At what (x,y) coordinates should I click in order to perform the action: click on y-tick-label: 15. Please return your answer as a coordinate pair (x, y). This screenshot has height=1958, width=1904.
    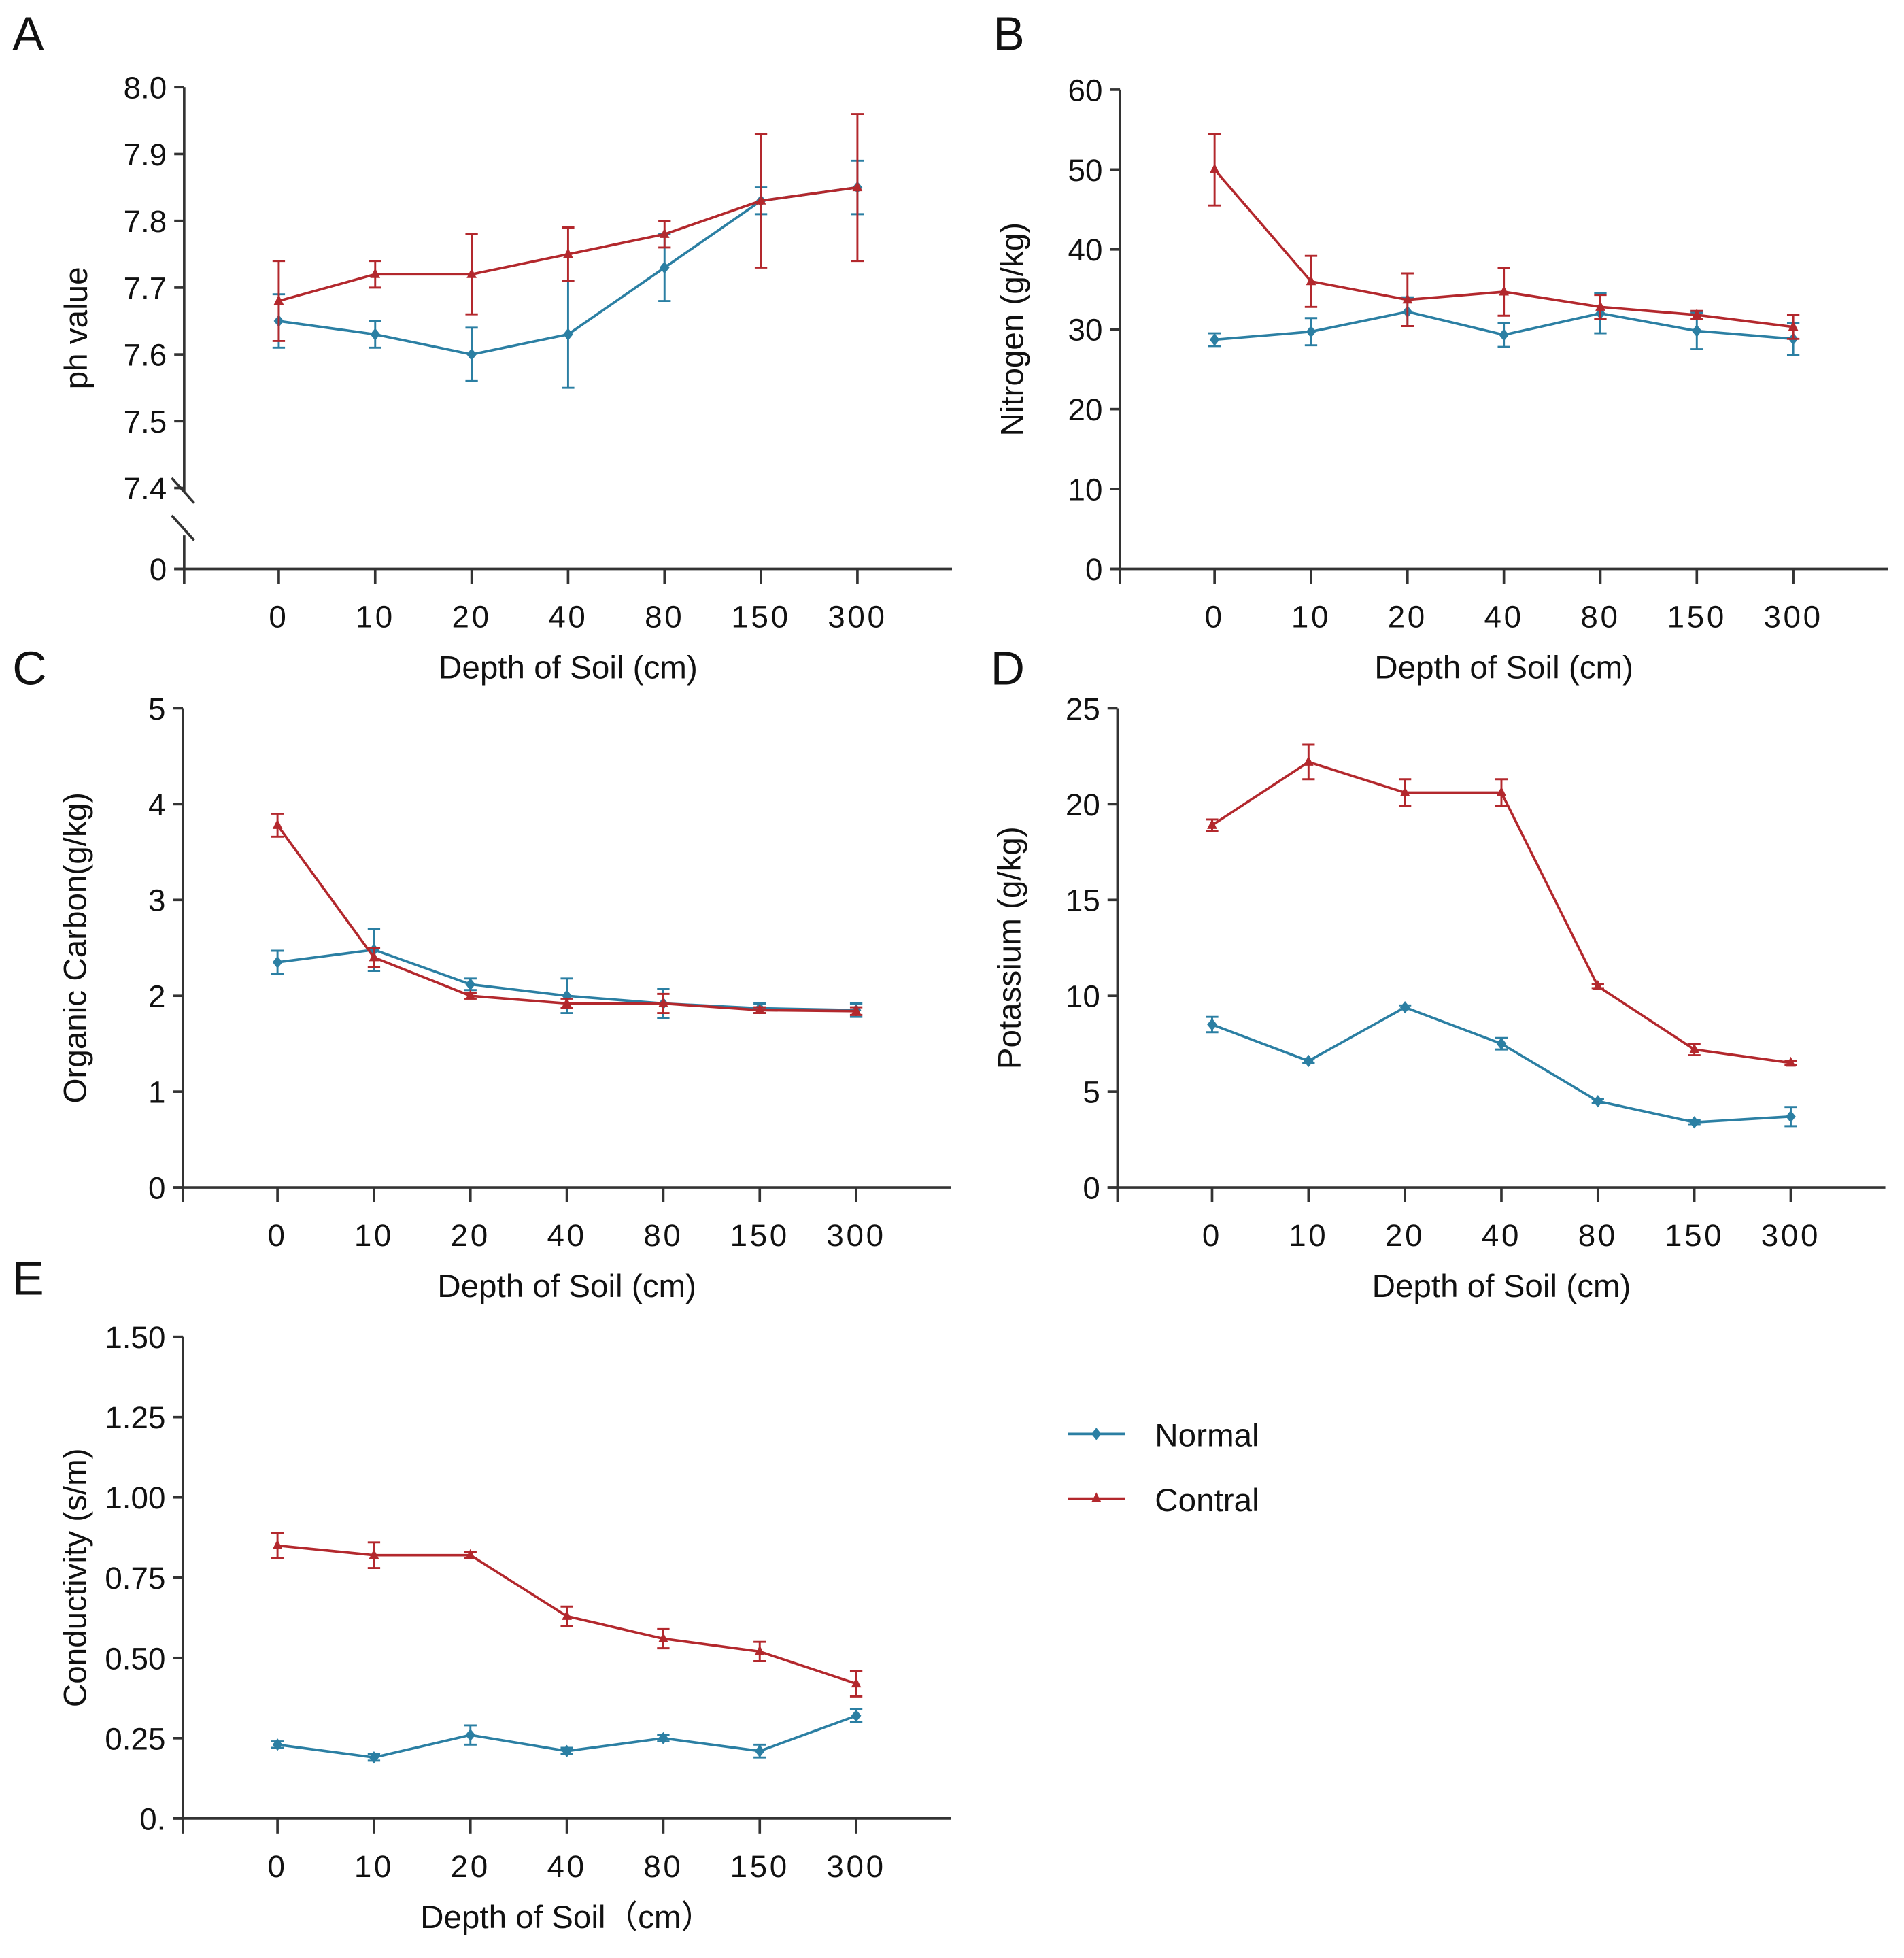
    Looking at the image, I should click on (1083, 901).